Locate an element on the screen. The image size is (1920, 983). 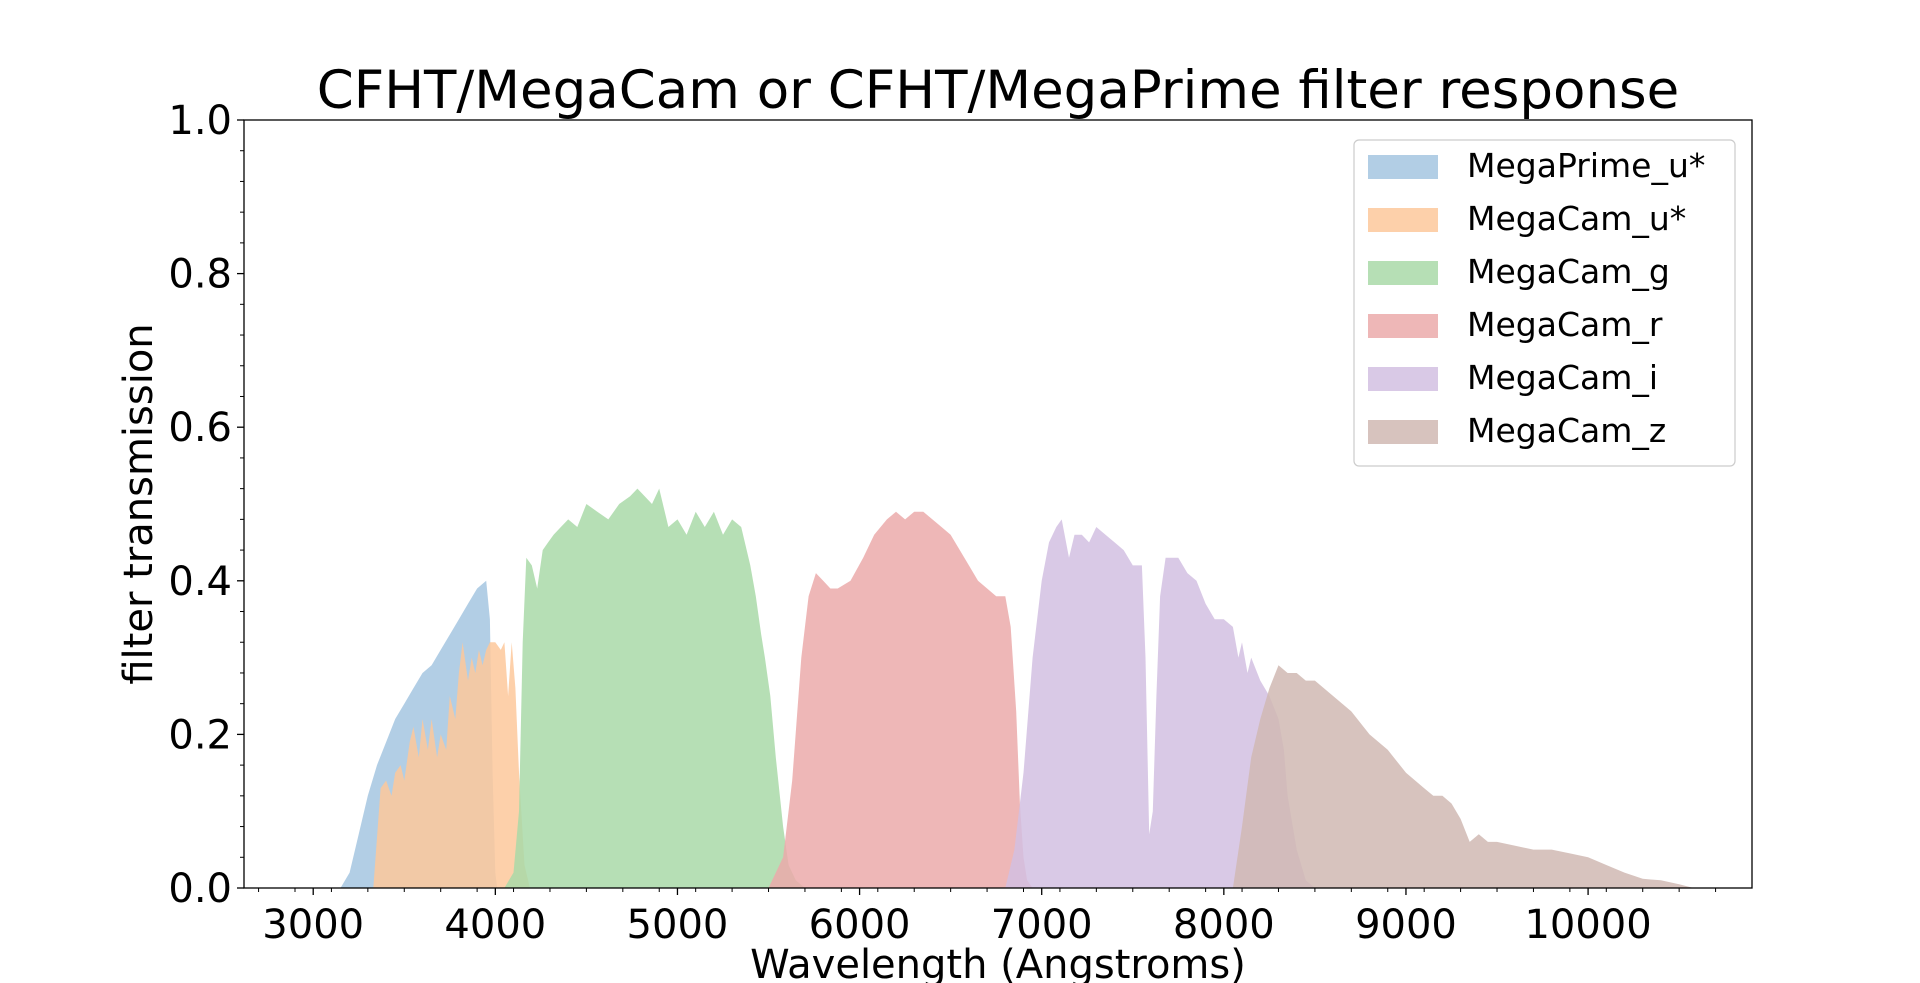
legend-swatch-megaprime-u is located at coordinates (1403, 167).